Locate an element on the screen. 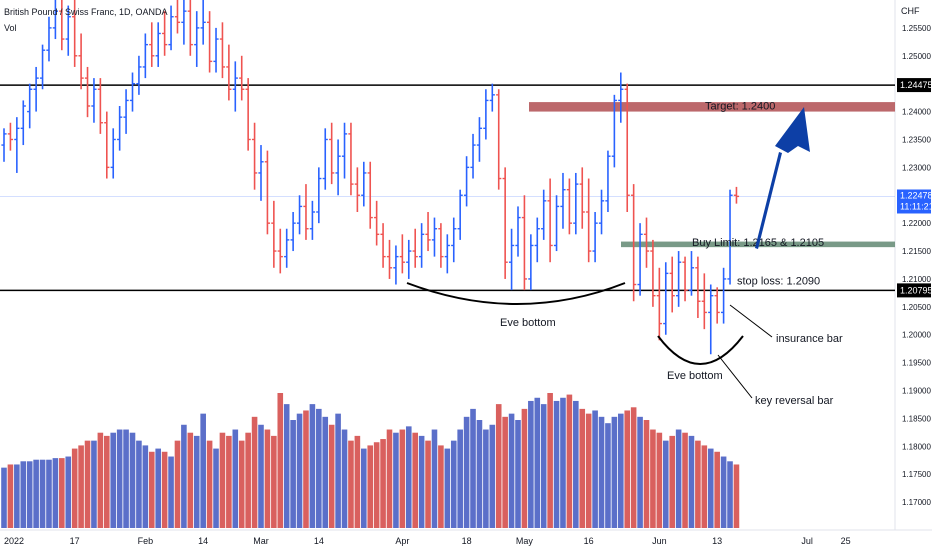  symbol-title: British Pound / Swiss Franc, 1D, OANDA is located at coordinates (86, 12).